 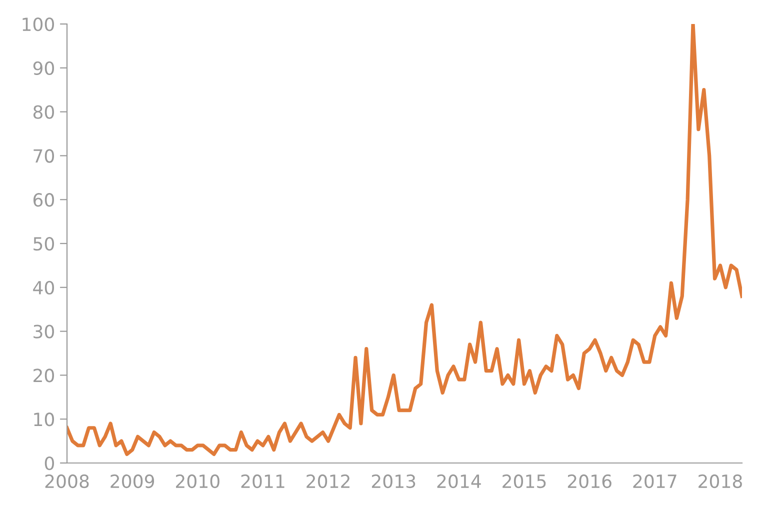 What do you see at coordinates (44, 375) in the screenshot?
I see `y-tick-label: 20` at bounding box center [44, 375].